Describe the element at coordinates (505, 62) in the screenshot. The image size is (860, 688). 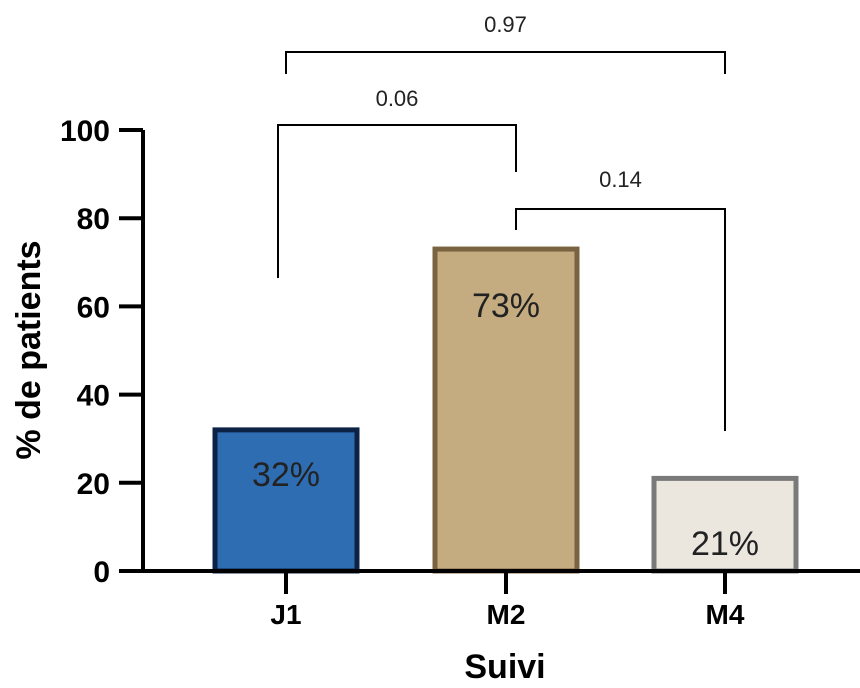
I see `bracket-j1-m4` at that location.